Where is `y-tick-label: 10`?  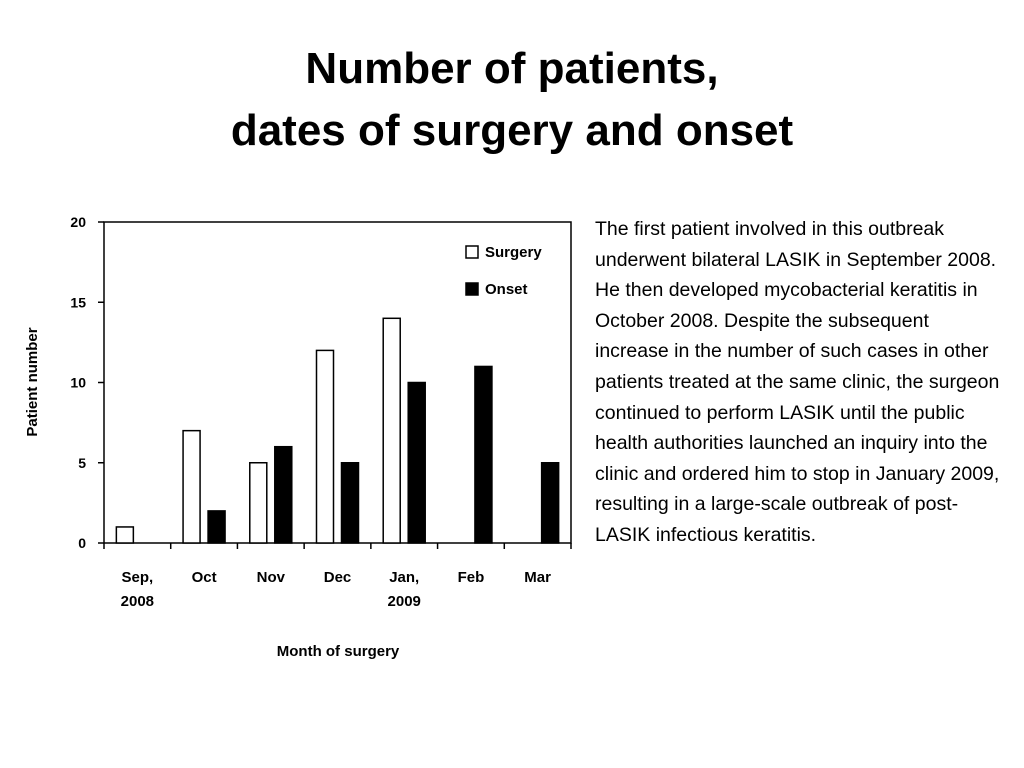
y-tick-label: 10 is located at coordinates (78, 383).